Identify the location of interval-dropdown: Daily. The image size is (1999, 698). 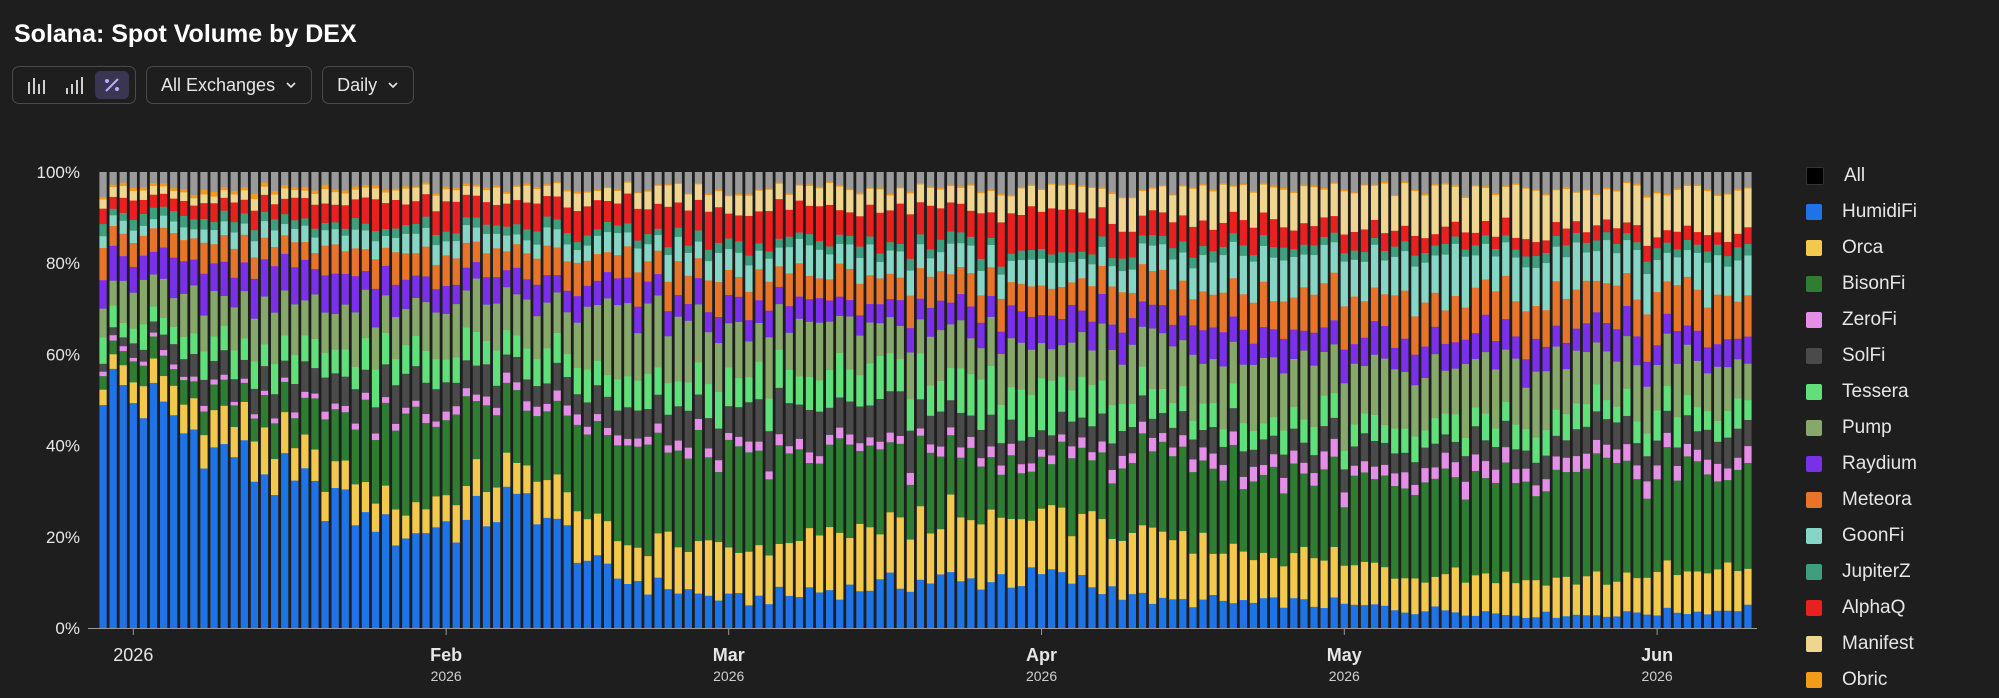
(368, 85).